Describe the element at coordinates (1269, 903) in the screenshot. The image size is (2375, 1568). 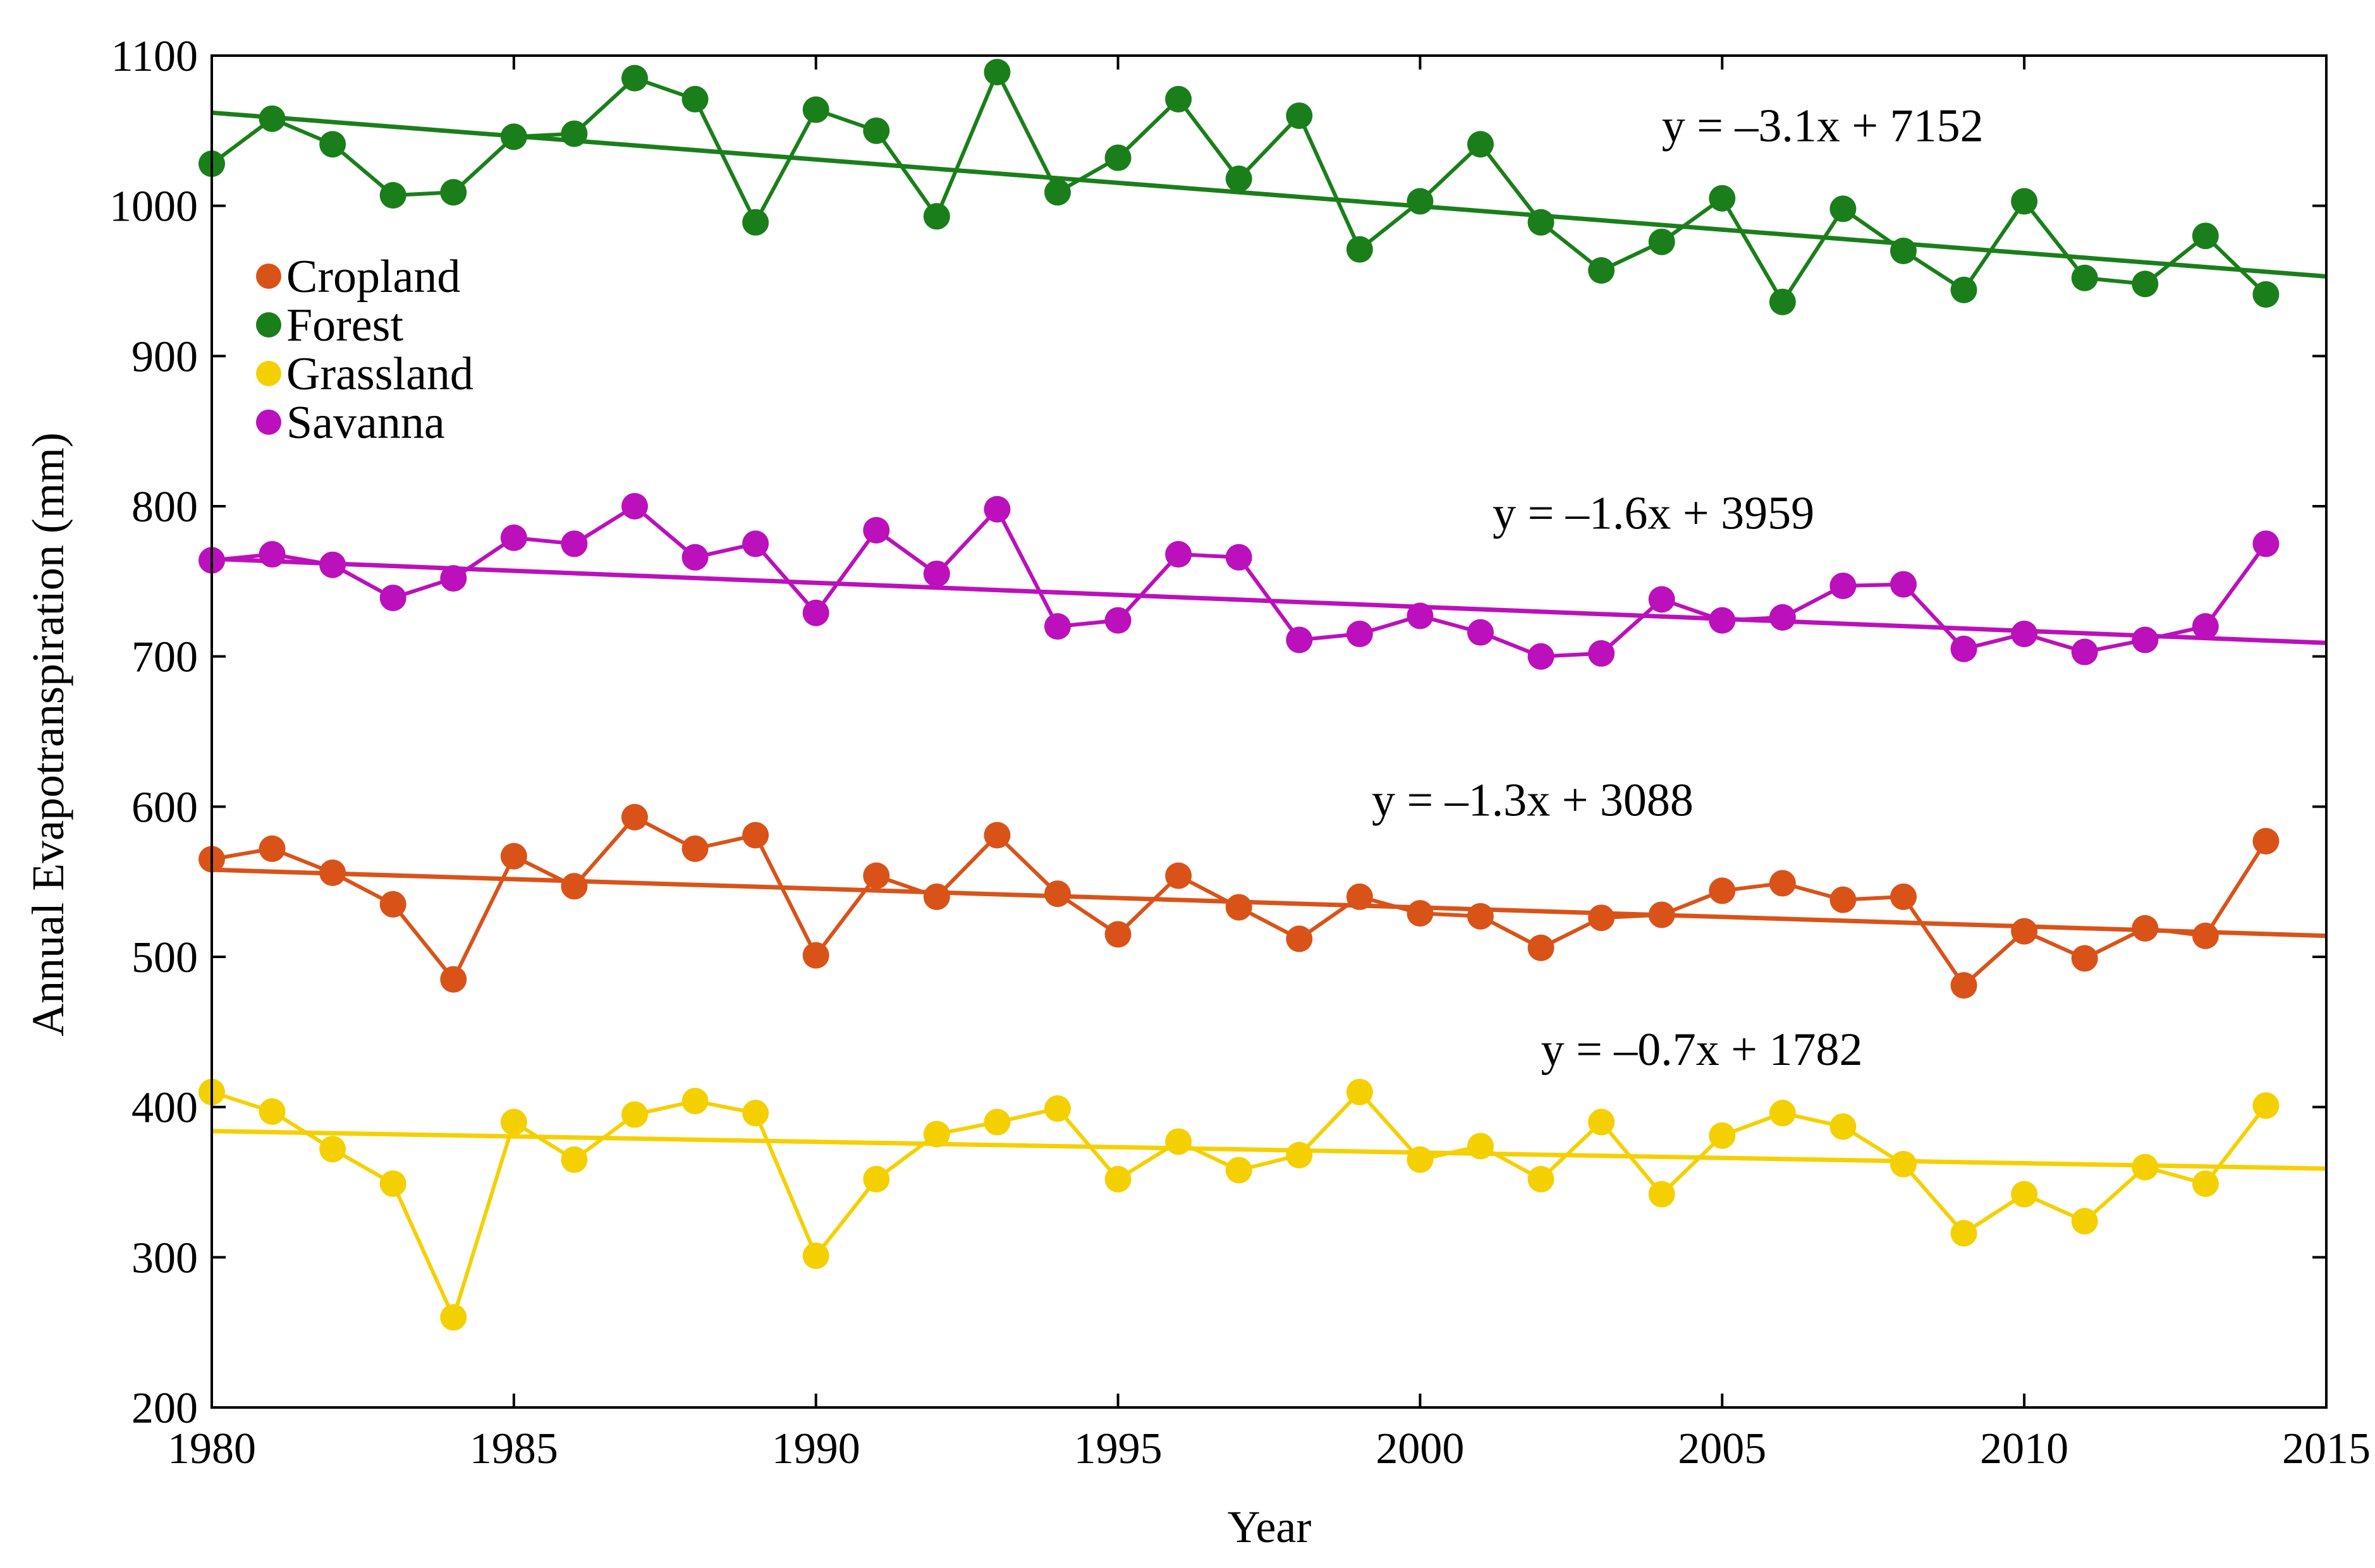
I see `cropland-trend-line` at that location.